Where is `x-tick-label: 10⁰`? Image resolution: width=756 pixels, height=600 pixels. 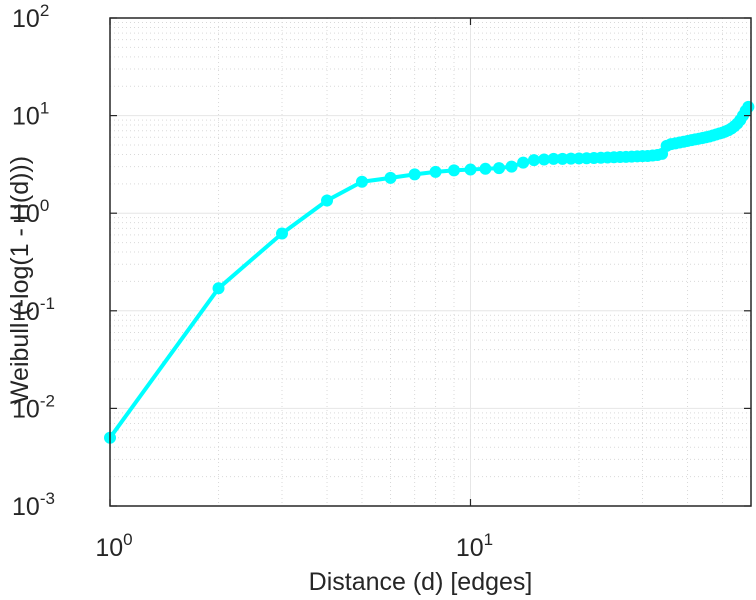
x-tick-label: 10⁰ is located at coordinates (113, 546).